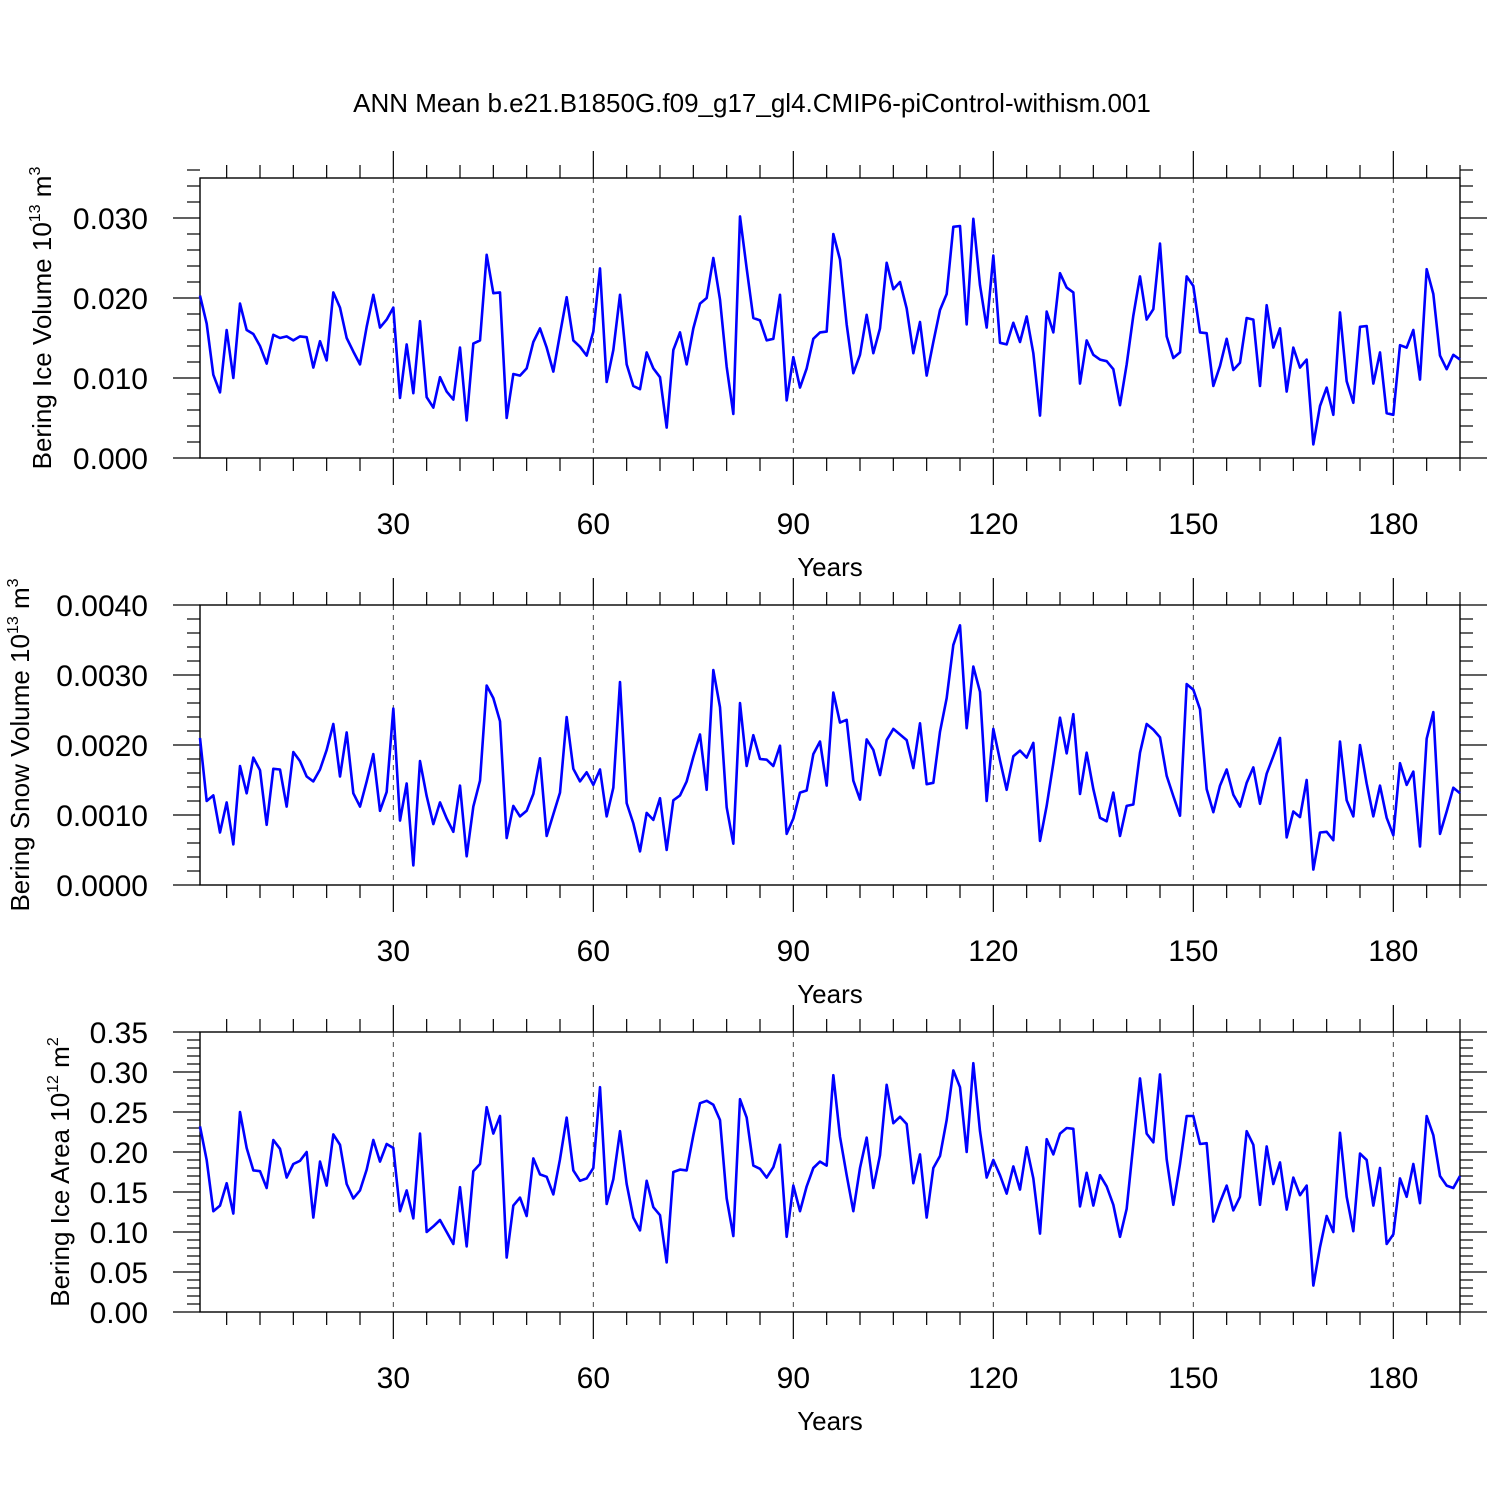  Describe the element at coordinates (119, 1153) in the screenshot. I see `y-tick-label: 0.20` at that location.